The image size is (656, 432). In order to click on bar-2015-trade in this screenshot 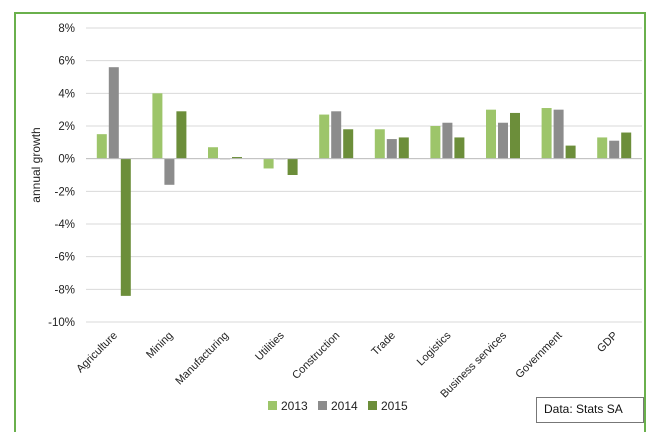, I will do `click(403, 148)`.